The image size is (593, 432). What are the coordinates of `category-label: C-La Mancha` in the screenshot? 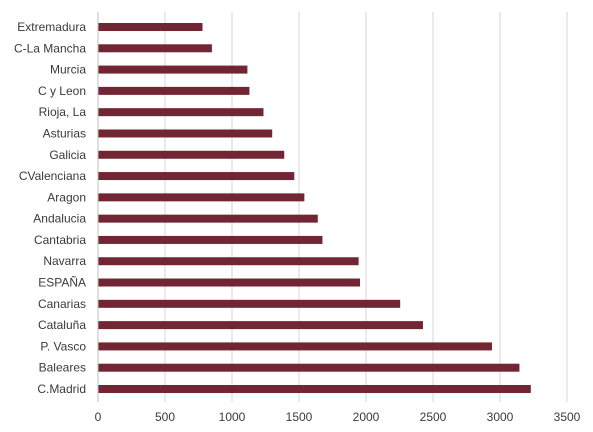 It's located at (50, 48).